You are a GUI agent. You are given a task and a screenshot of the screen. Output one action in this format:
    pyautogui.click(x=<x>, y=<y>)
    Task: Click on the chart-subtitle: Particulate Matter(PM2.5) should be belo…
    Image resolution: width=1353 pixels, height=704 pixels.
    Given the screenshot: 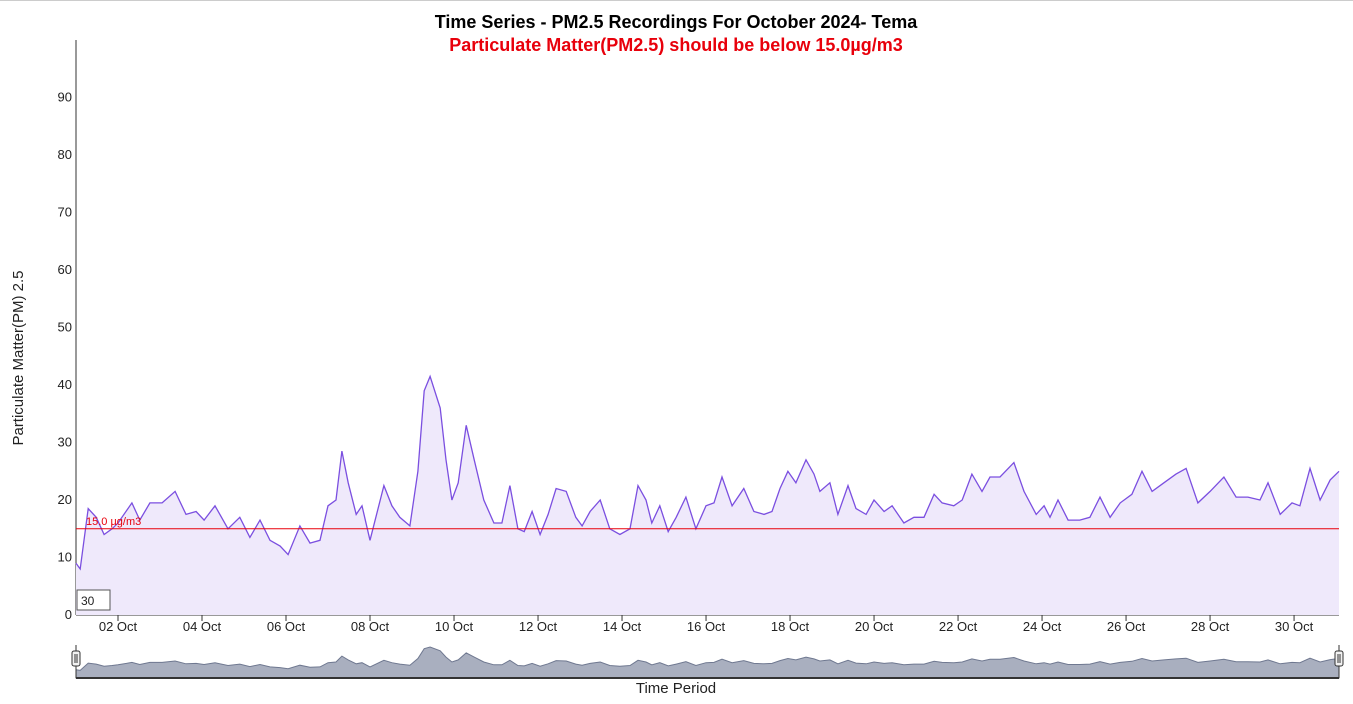 What is the action you would take?
    pyautogui.click(x=675, y=45)
    